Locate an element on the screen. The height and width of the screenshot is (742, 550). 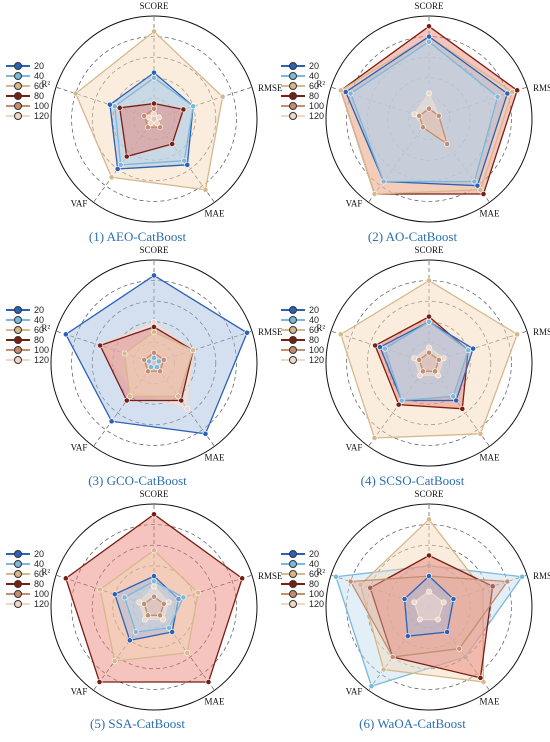
radar-panel-3: SCORE RMSE MAE VAF R² is located at coordinates (162, 356).